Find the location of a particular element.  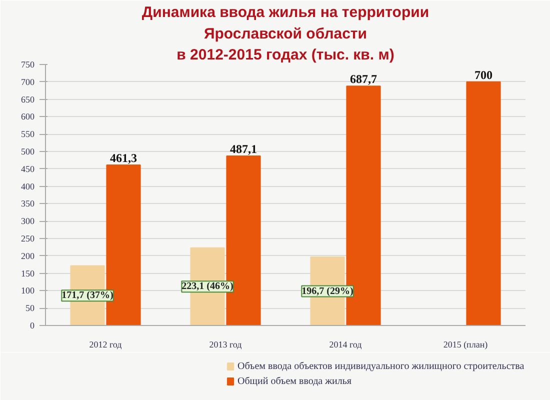

y-tick-label: 400 is located at coordinates (28, 186).